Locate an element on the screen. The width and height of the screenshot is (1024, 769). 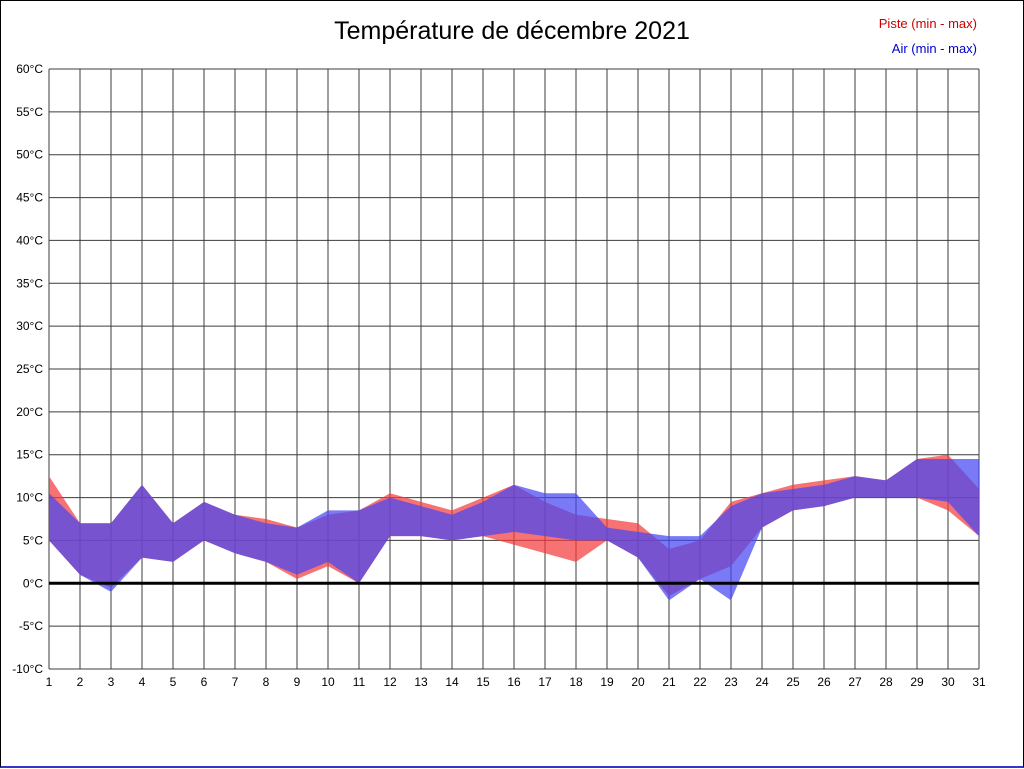
svg-text: 13 is located at coordinates (421, 682).